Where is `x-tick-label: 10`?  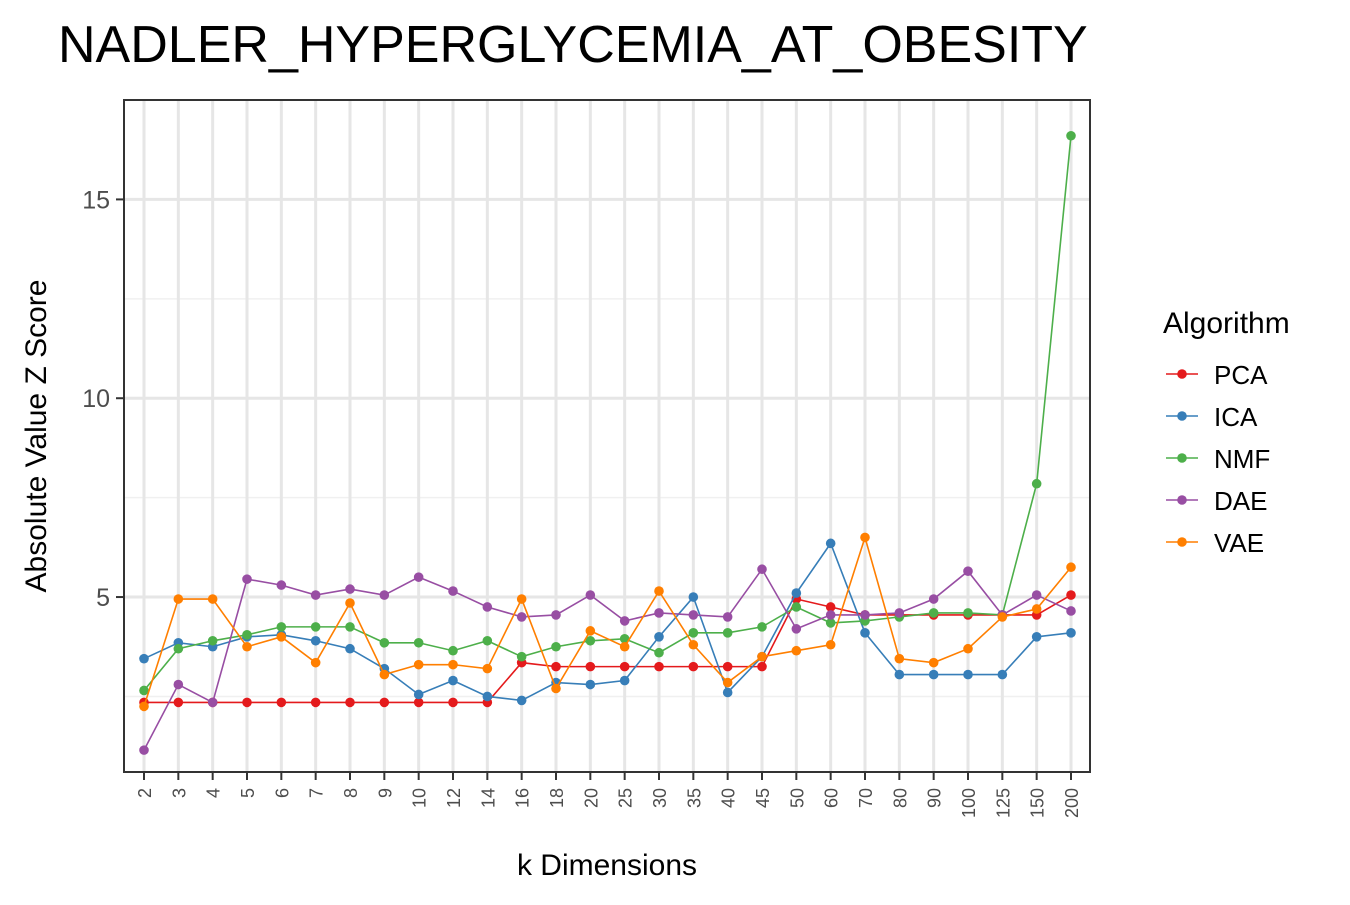
x-tick-label: 10 is located at coordinates (420, 798).